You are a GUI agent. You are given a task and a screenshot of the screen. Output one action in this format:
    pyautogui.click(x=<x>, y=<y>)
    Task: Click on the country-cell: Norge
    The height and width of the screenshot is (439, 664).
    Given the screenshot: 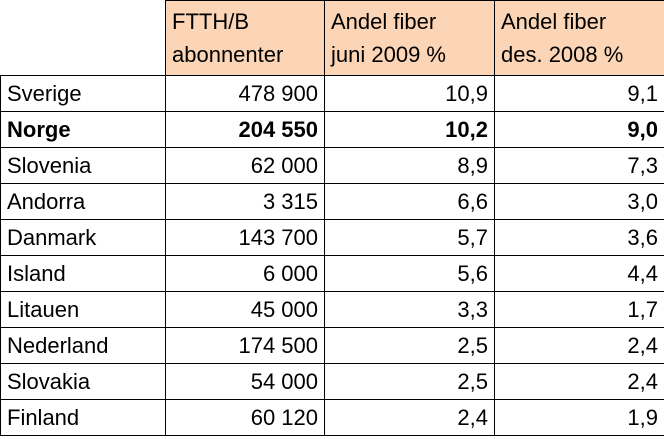 What is the action you would take?
    pyautogui.click(x=83, y=129)
    